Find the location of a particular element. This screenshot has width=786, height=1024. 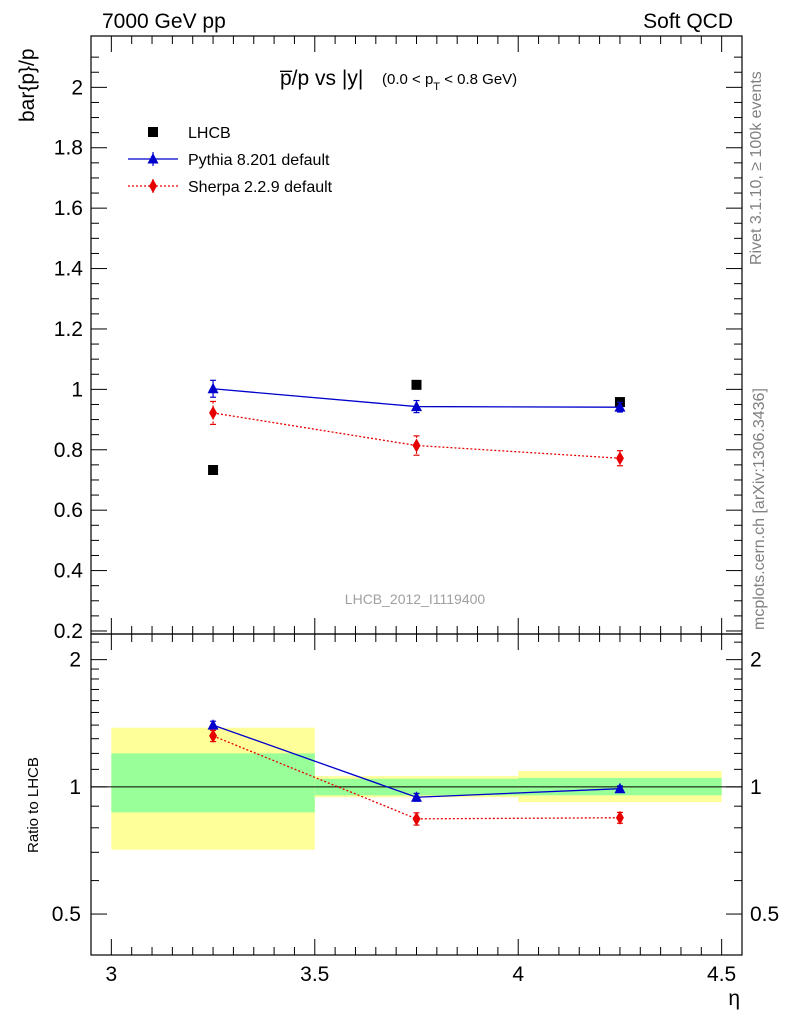

legend-entry-lhcb-marker is located at coordinates (153, 132).